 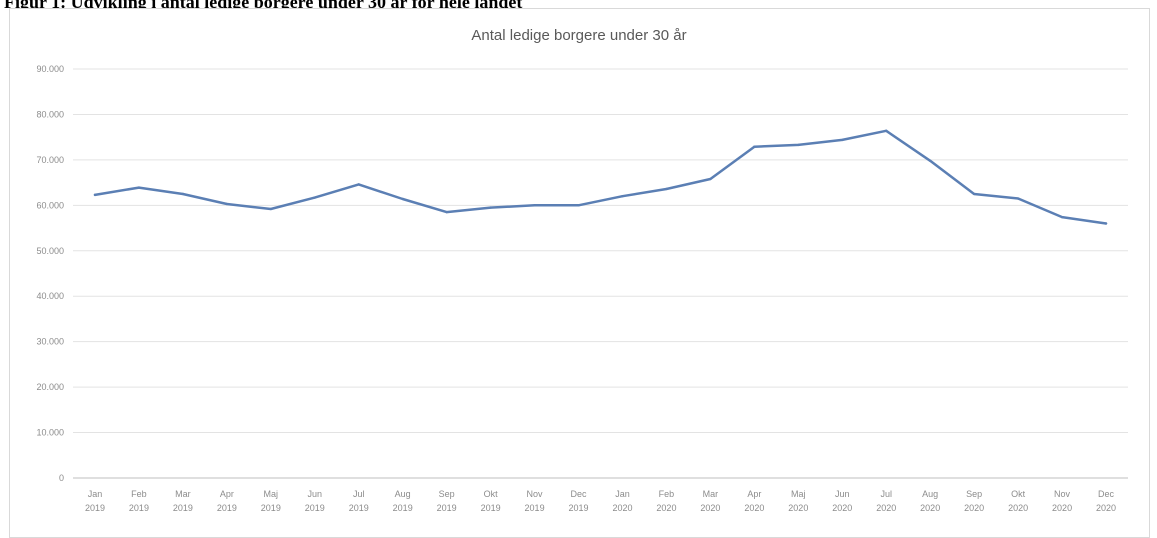 I want to click on x-tick-label: Jun 2019, so click(x=315, y=501).